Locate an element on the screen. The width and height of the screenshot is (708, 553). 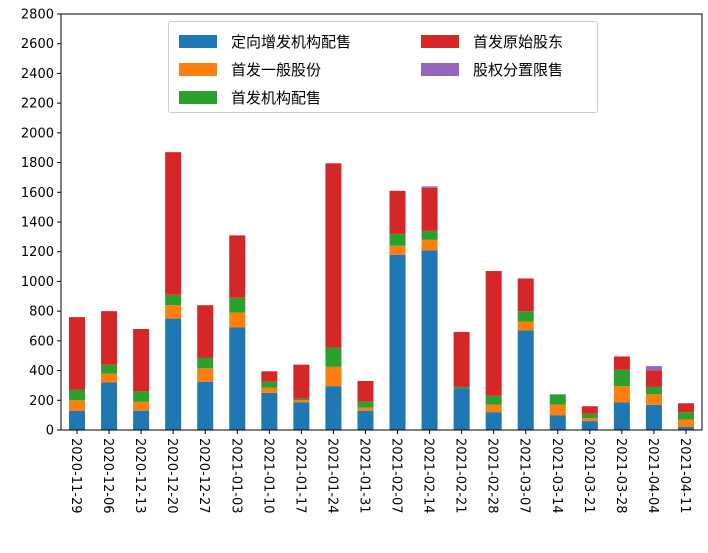
x-tick-label: 2021-04-11 is located at coordinates (684, 476).